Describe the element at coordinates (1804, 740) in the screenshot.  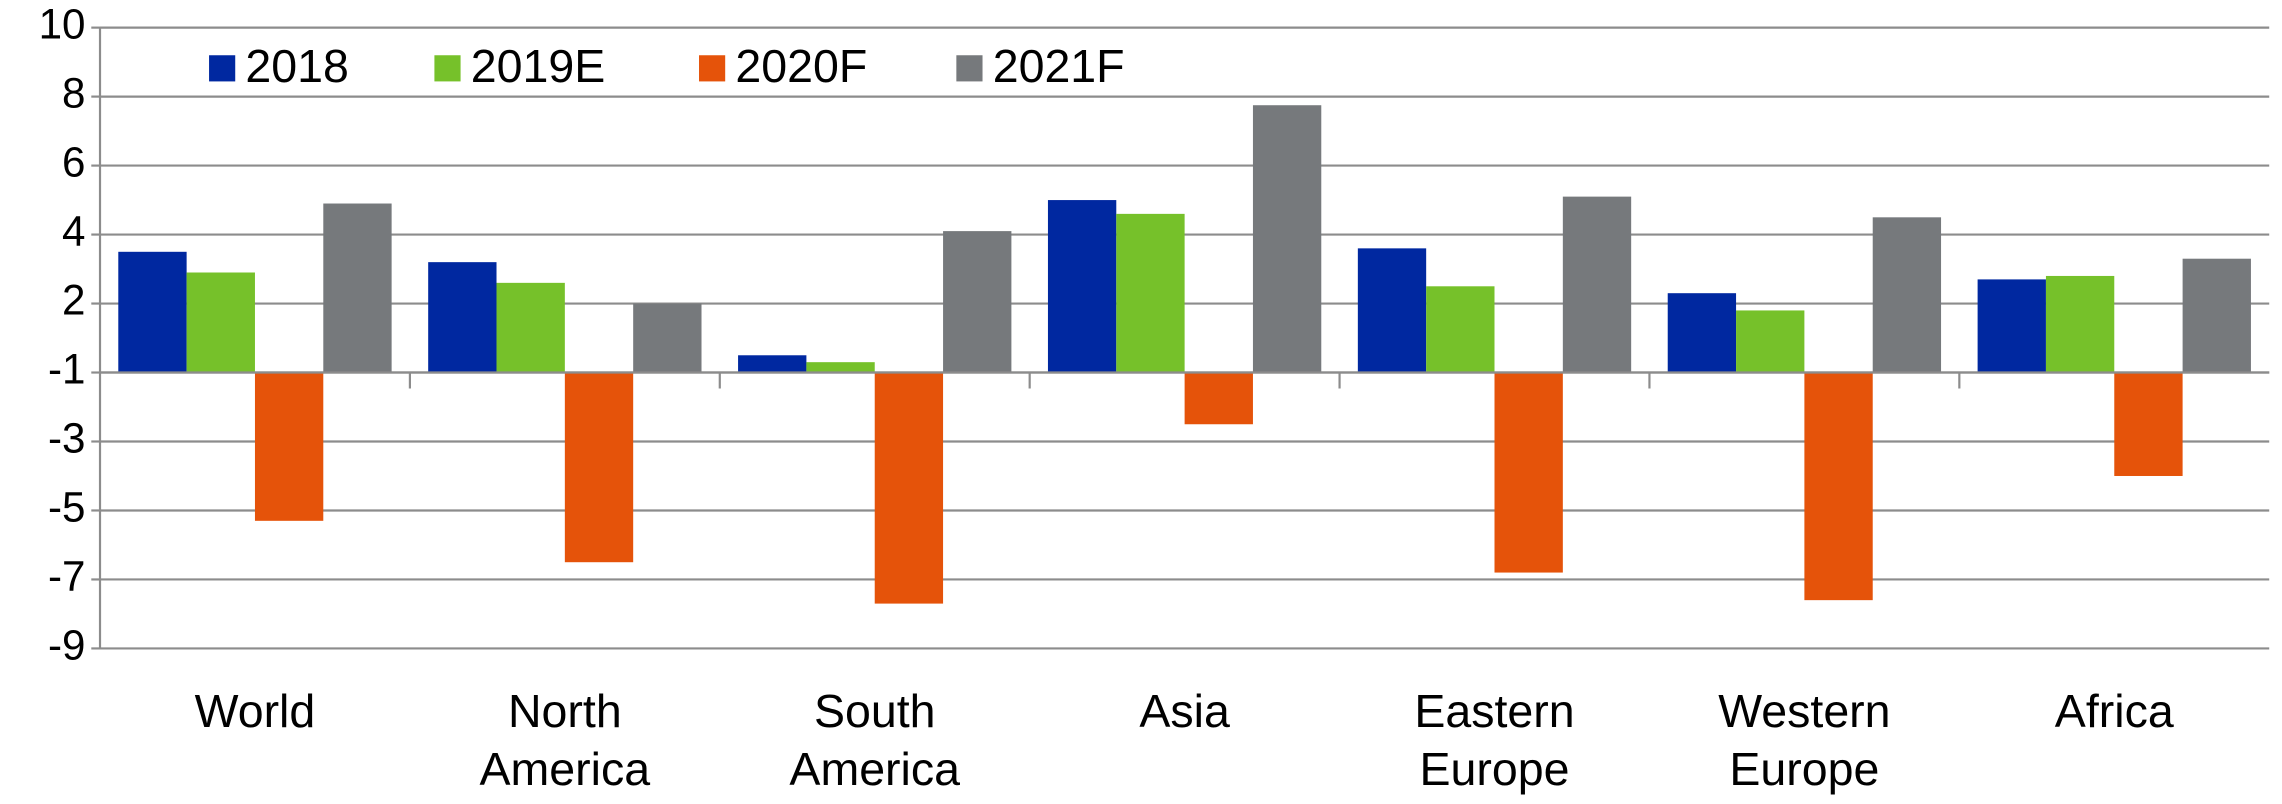
I see `x-tick-label: Western Europe` at that location.